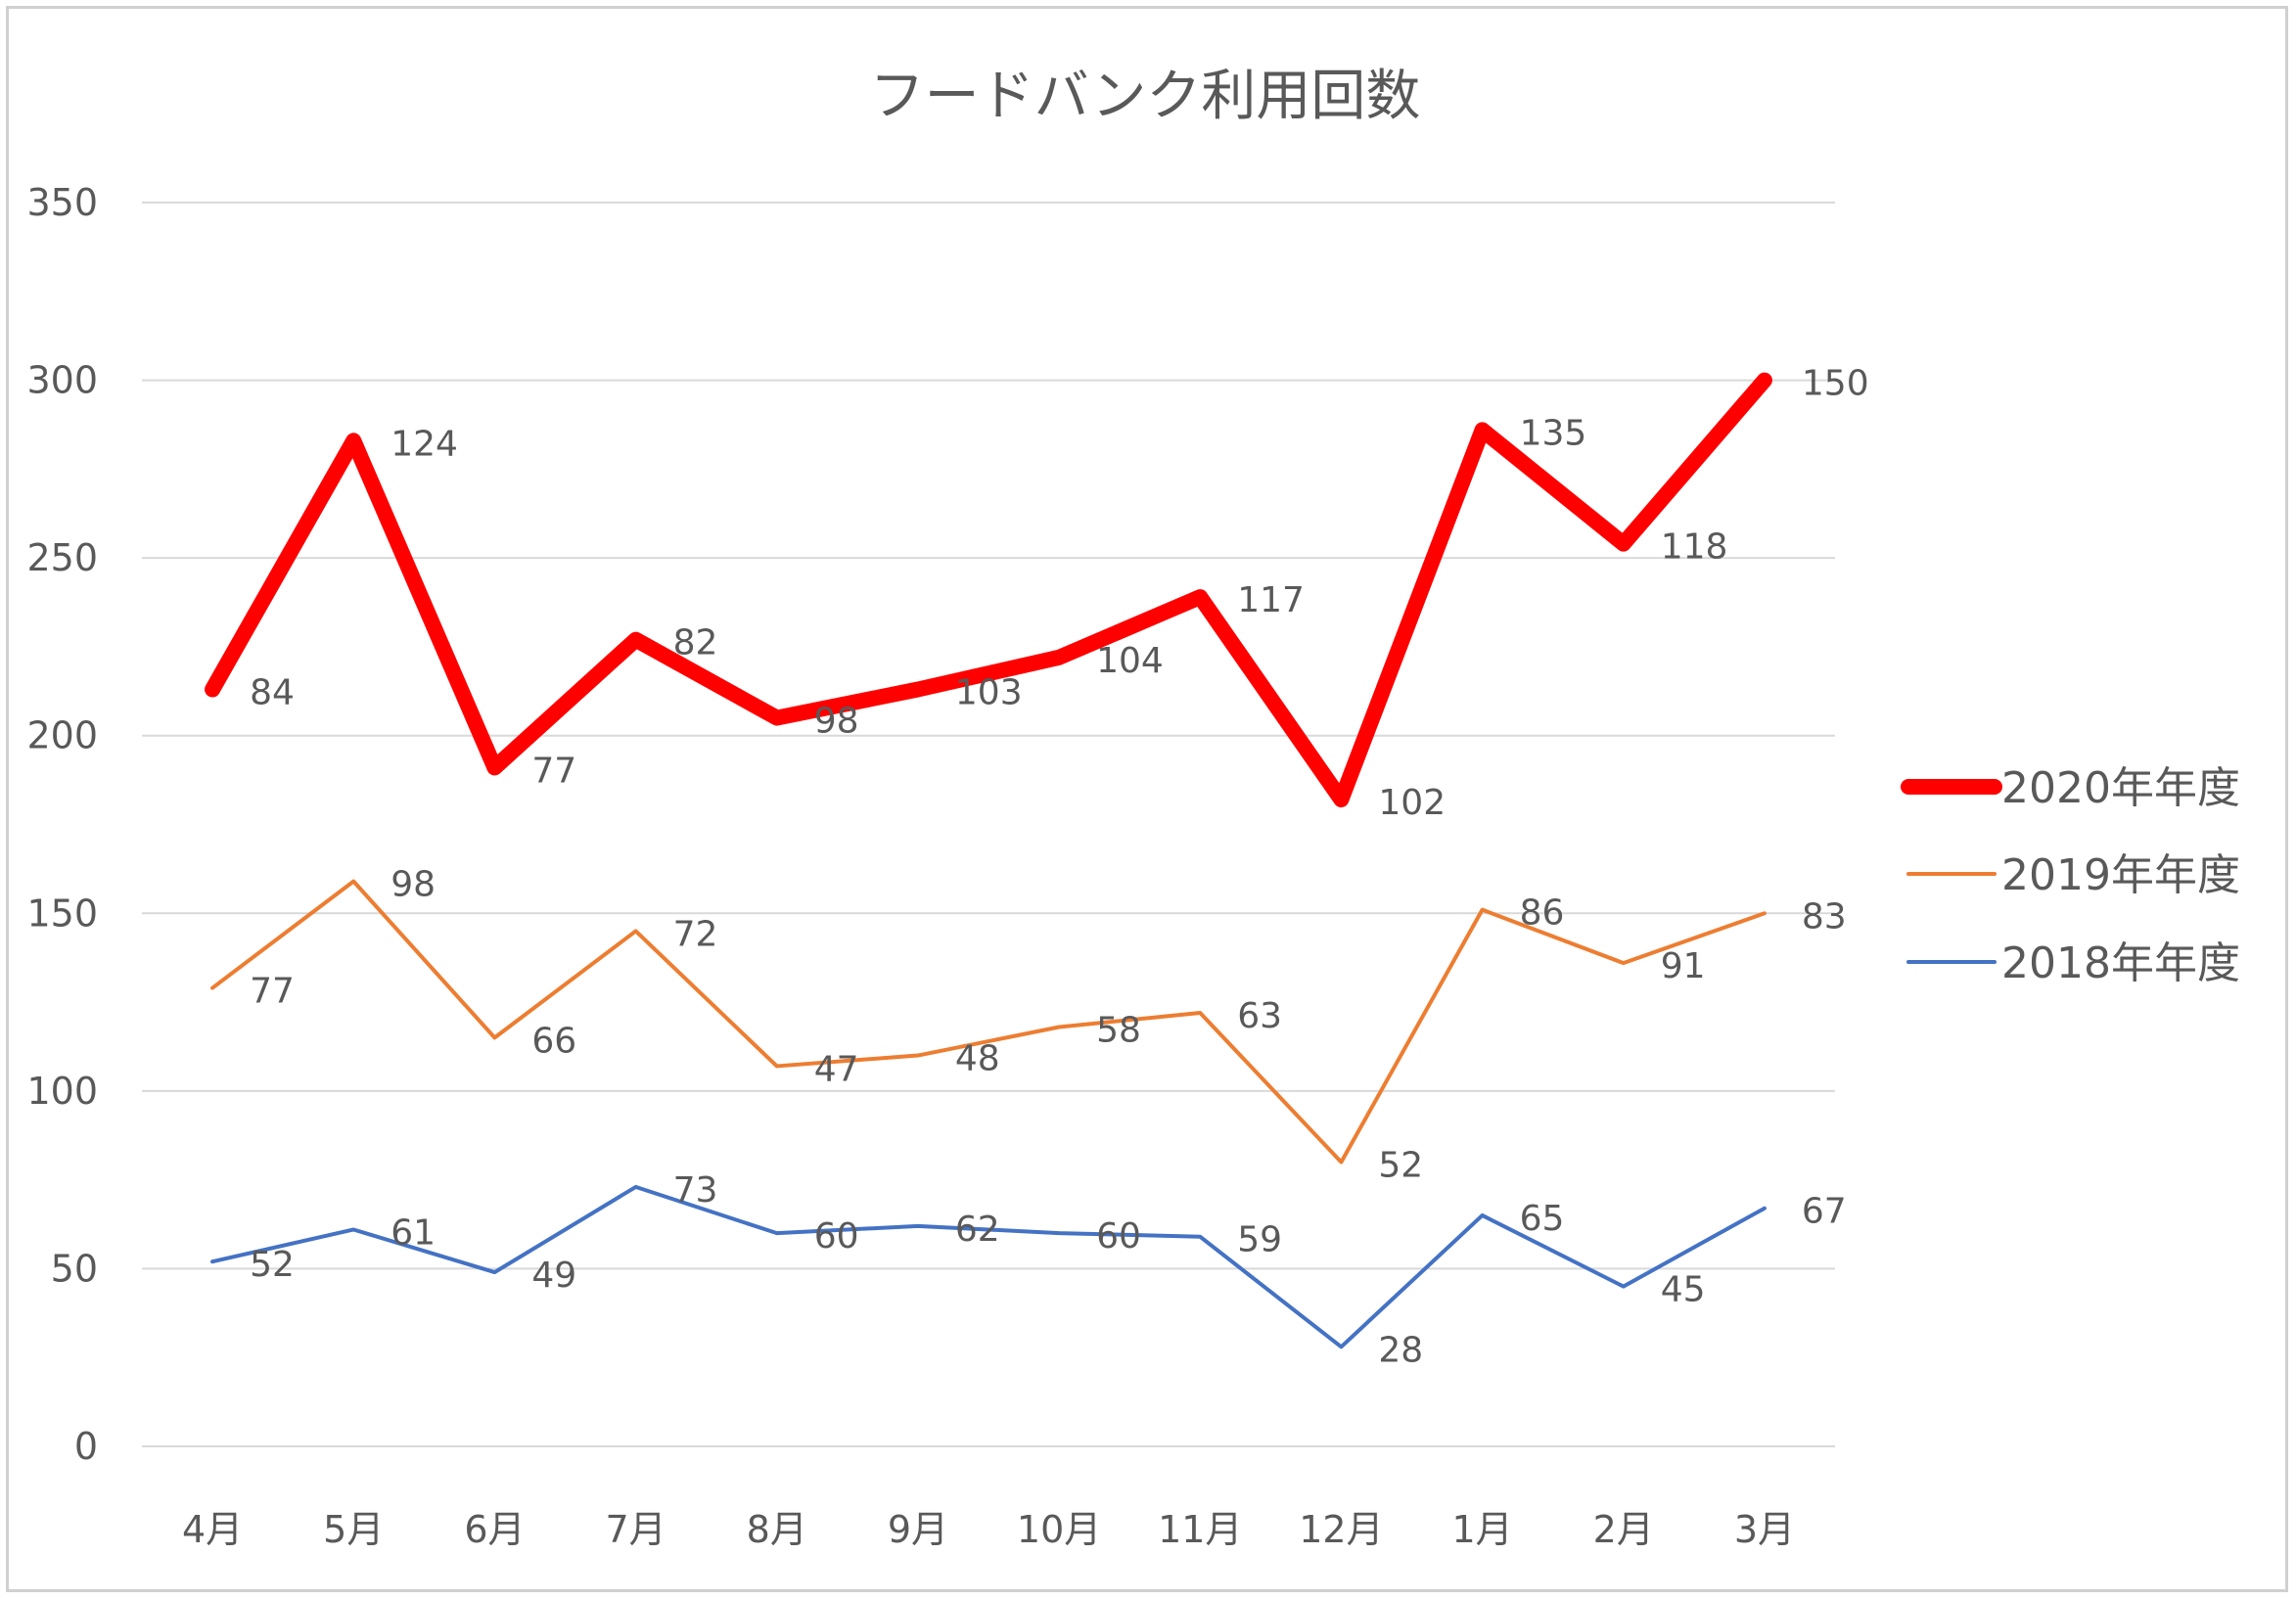  Describe the element at coordinates (2120, 788) in the screenshot. I see `legend-label: 2020年年度` at that location.